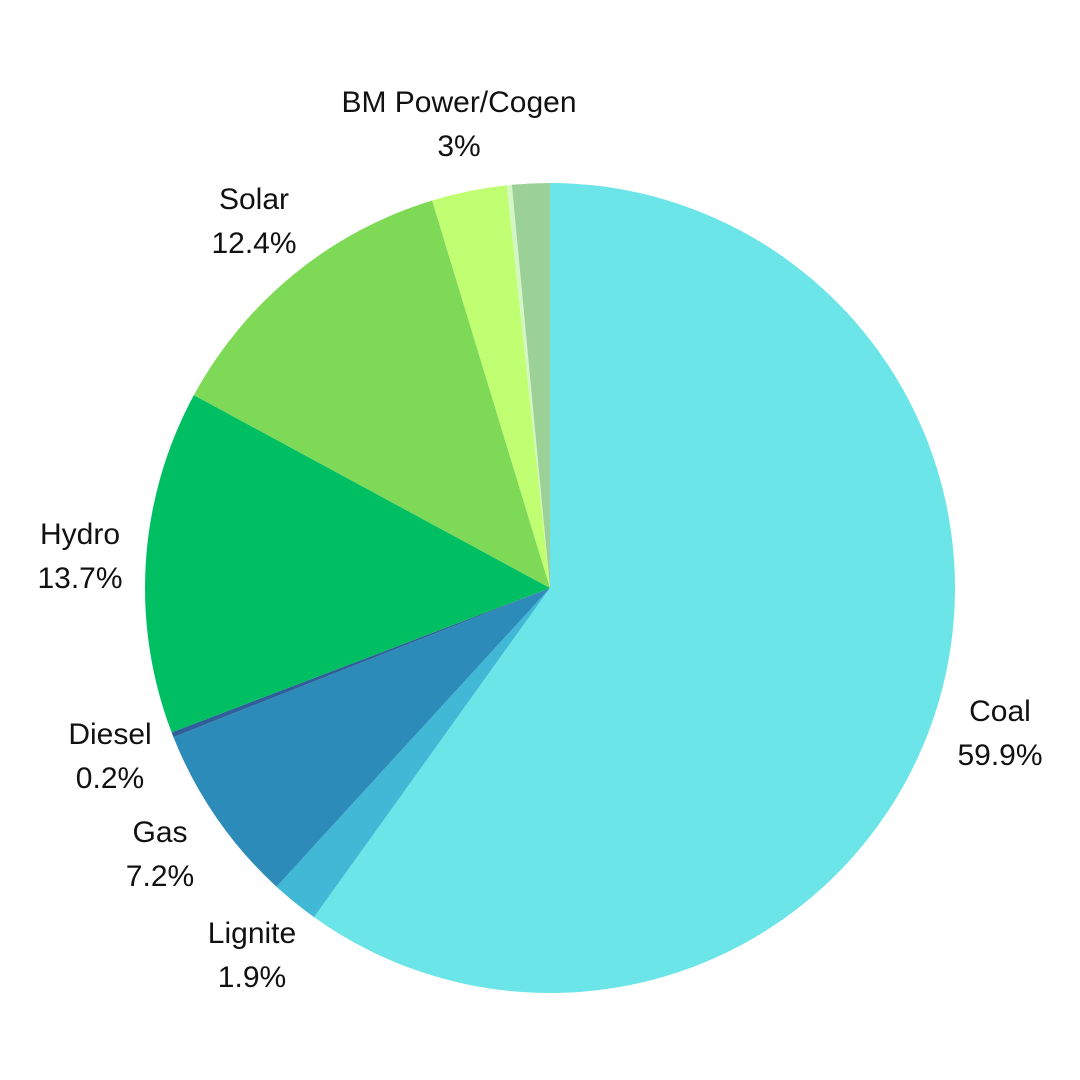  I want to click on label-lignite-name: Lignite, so click(252, 933).